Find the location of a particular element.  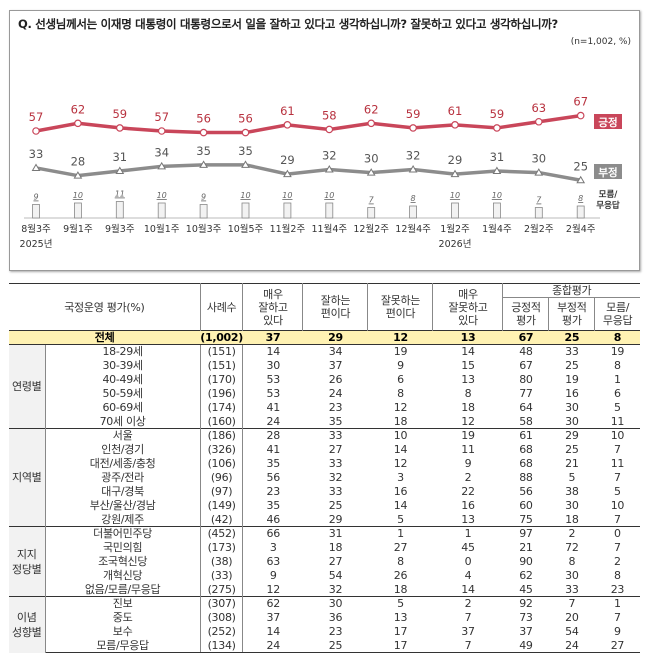

dk-bar-label: 9 is located at coordinates (203, 197).